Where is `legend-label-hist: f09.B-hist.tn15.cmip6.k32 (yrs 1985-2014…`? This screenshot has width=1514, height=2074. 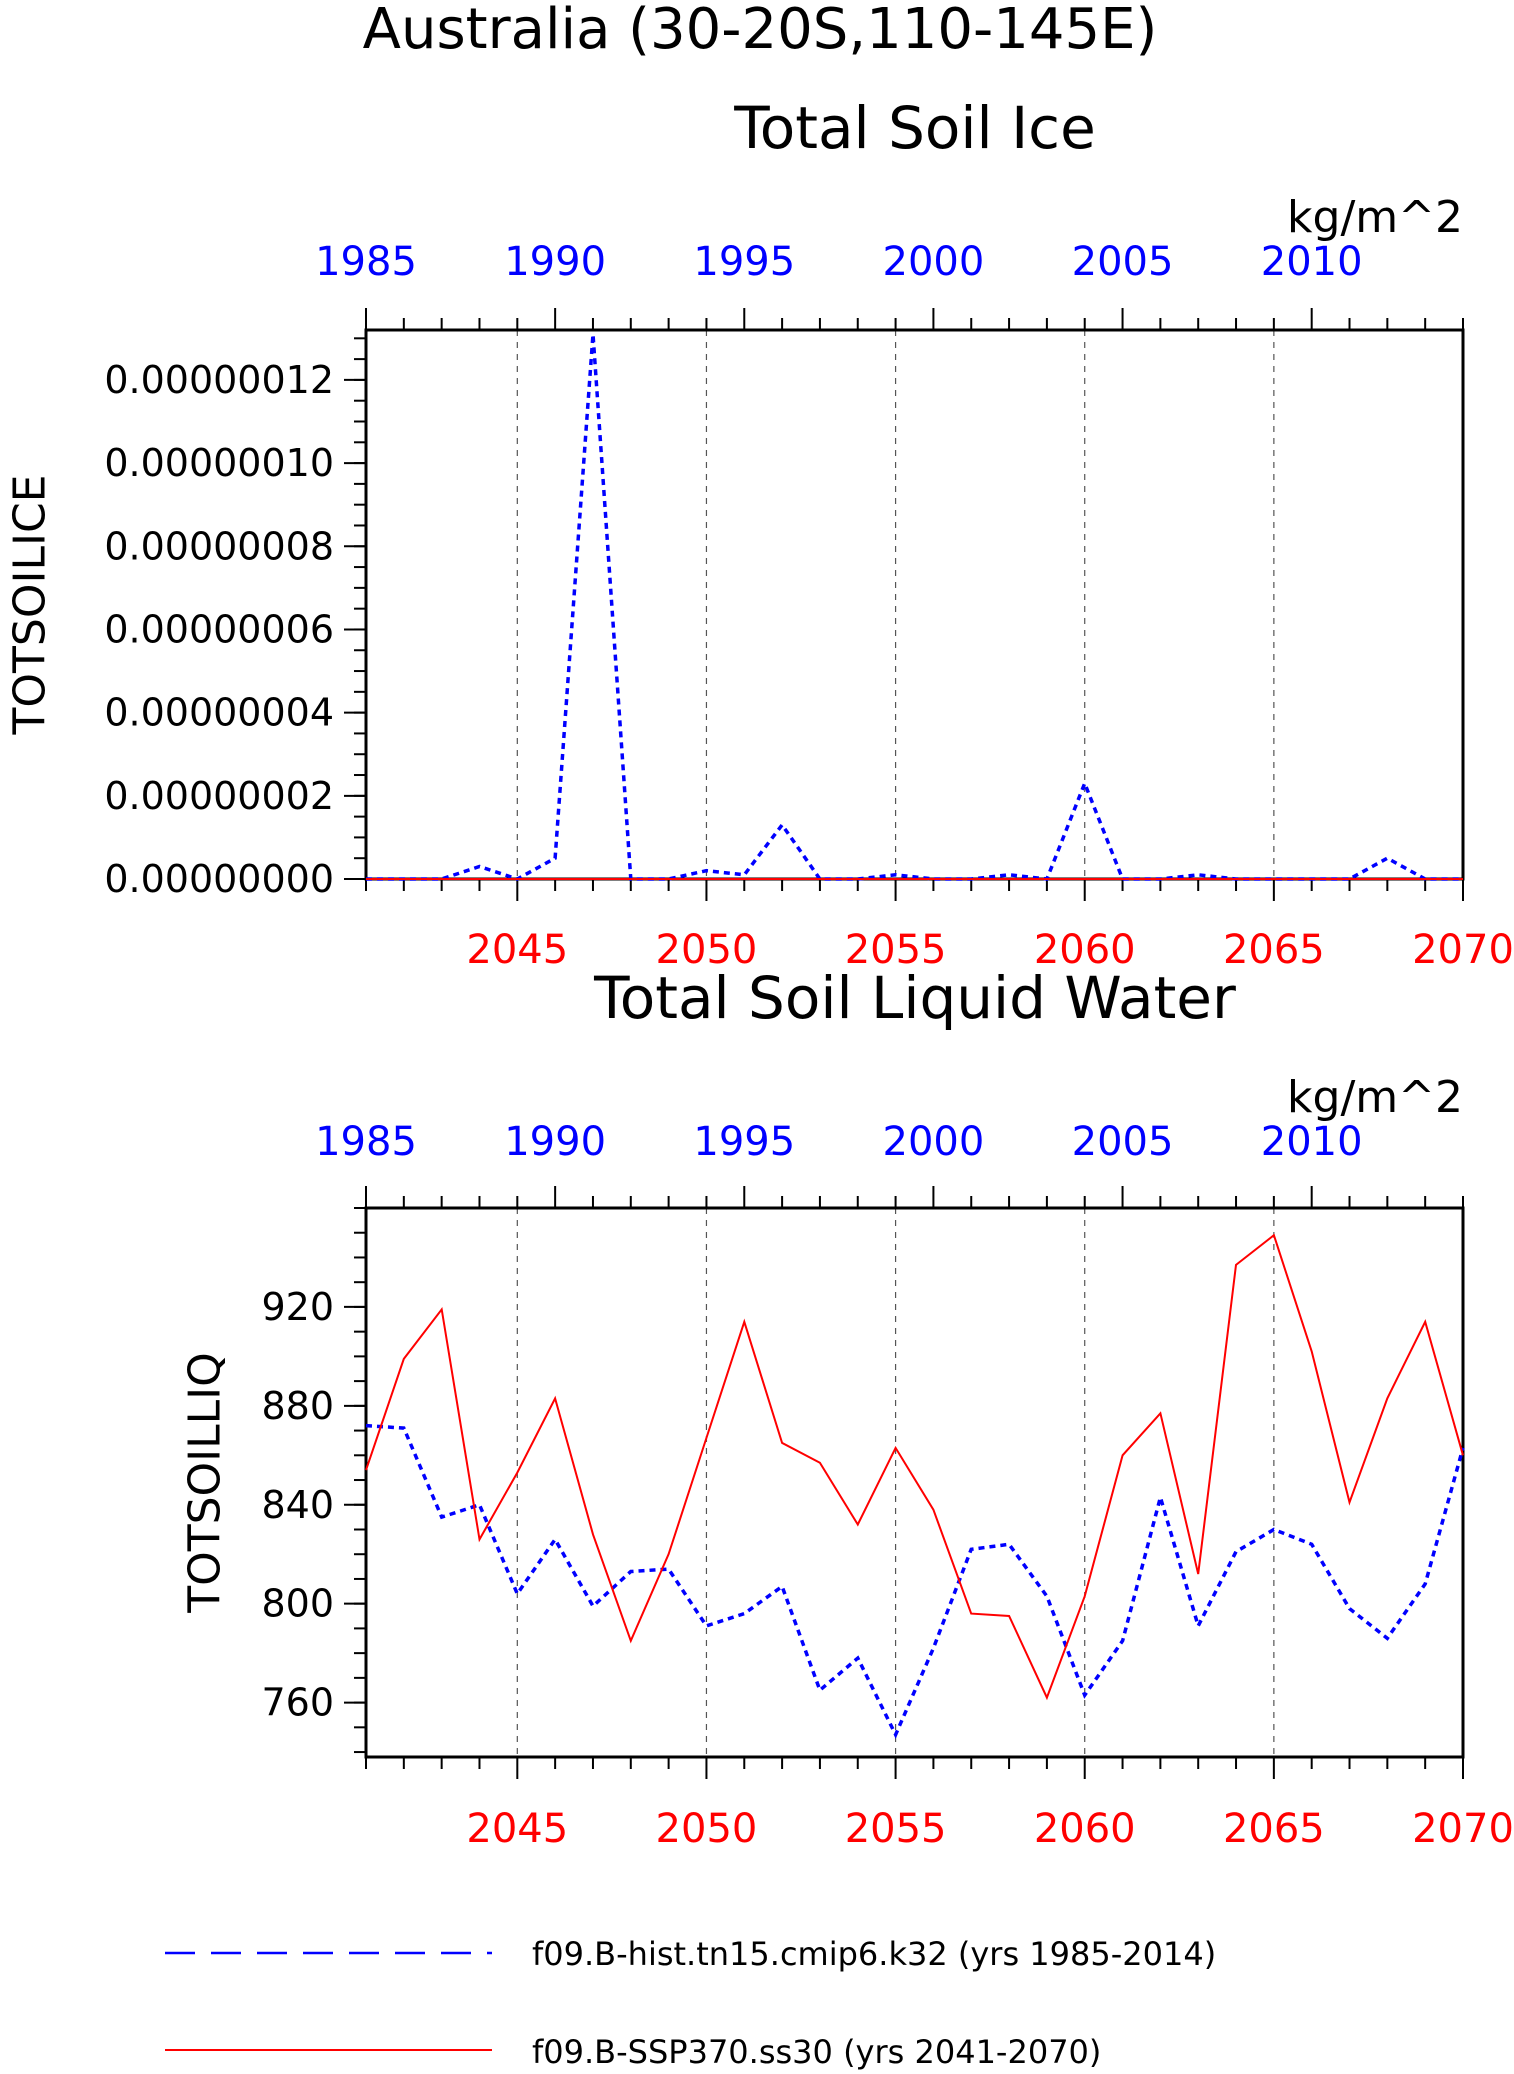 legend-label-hist: f09.B-hist.tn15.cmip6.k32 (yrs 1985-2014… is located at coordinates (874, 1954).